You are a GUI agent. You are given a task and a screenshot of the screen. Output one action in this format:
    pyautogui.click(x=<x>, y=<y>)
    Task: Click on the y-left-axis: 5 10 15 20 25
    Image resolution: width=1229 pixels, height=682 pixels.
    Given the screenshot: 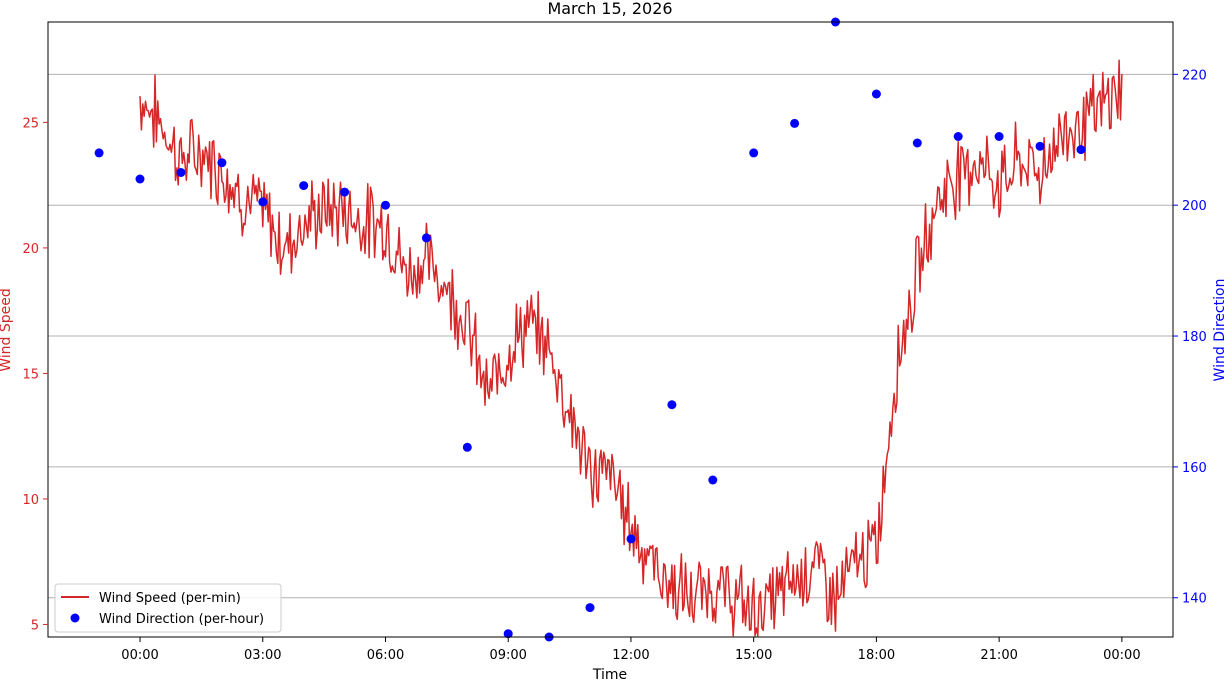 What is the action you would take?
    pyautogui.click(x=35, y=374)
    